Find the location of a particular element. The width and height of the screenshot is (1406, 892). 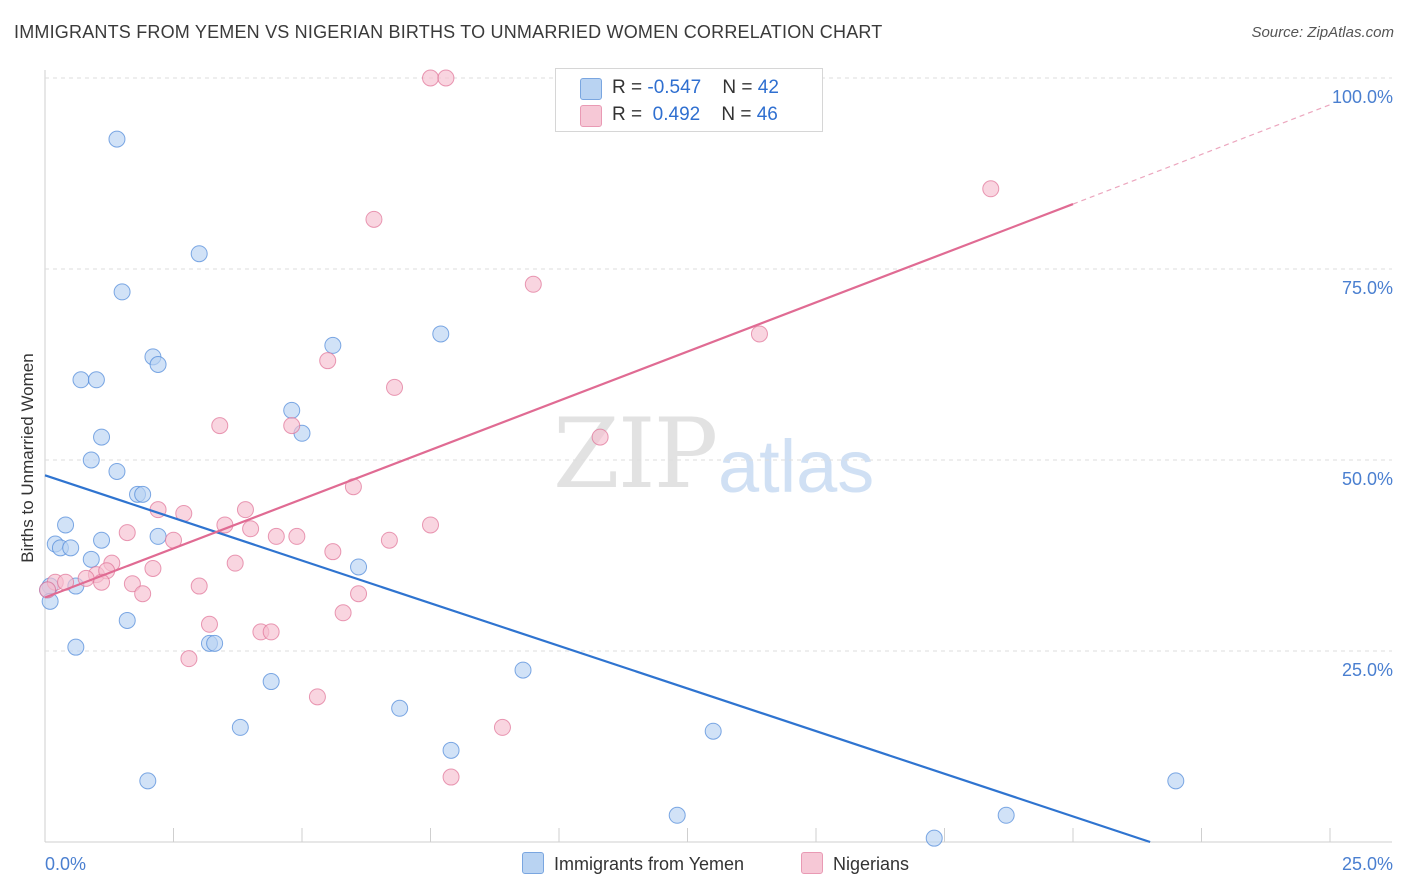

legend-n-value: 42 is located at coordinates (768, 87).